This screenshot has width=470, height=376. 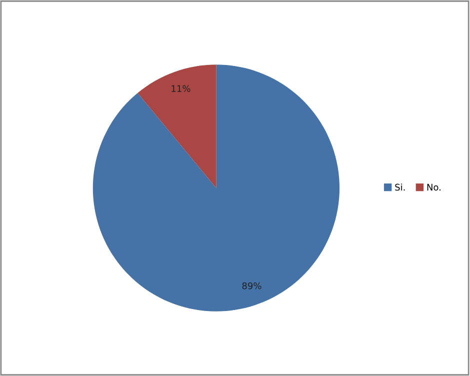 I want to click on legend-label: Si., so click(x=400, y=187).